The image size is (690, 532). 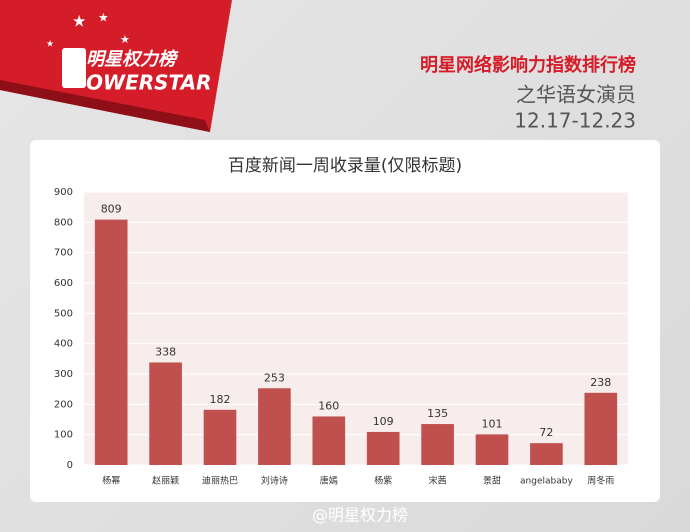 What do you see at coordinates (437, 413) in the screenshot?
I see `data-label: 135` at bounding box center [437, 413].